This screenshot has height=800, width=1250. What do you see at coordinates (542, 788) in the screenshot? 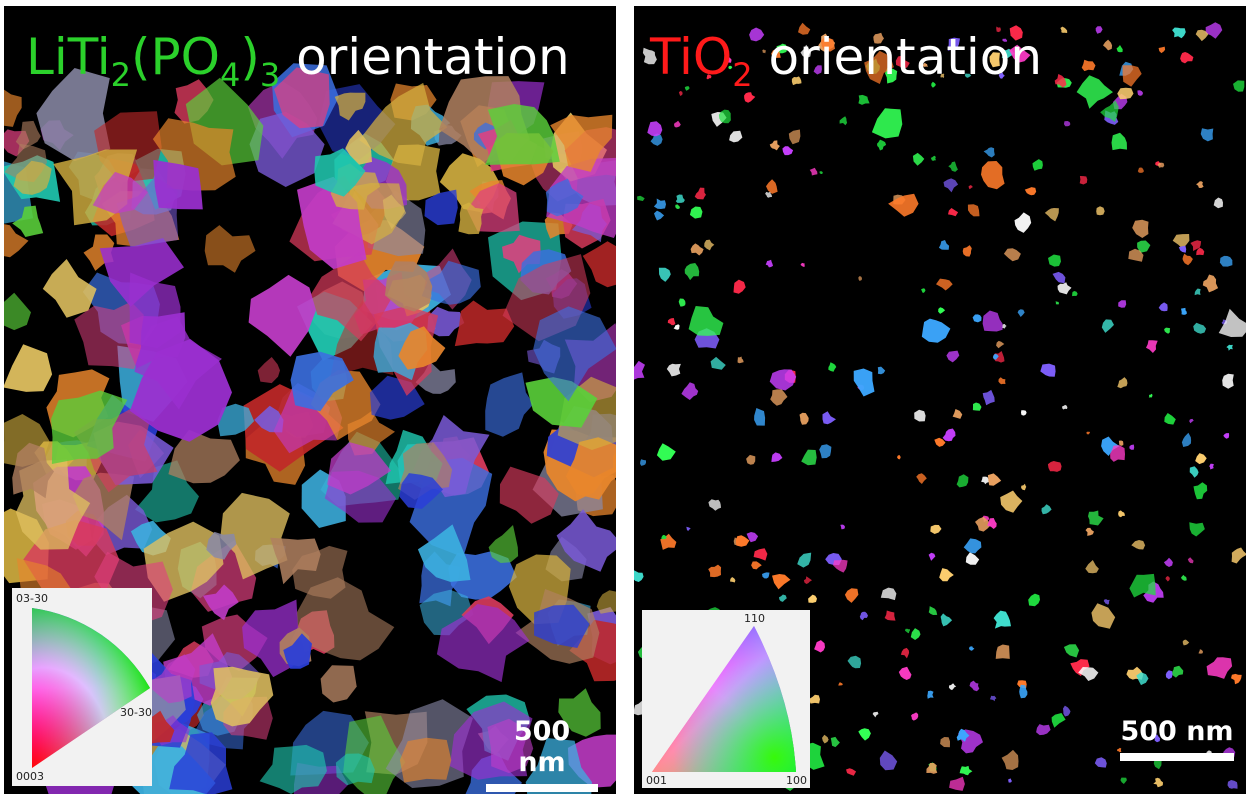
I see `lti-scale-bar-line` at bounding box center [542, 788].